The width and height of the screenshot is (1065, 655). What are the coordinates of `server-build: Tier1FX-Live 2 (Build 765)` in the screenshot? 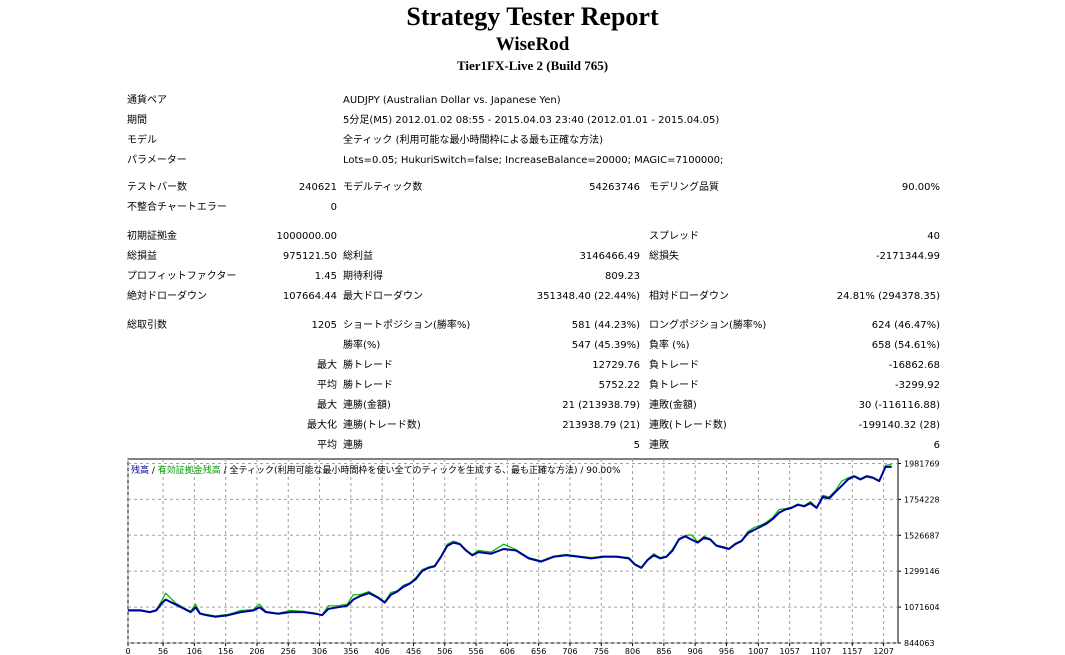 It's located at (532, 65).